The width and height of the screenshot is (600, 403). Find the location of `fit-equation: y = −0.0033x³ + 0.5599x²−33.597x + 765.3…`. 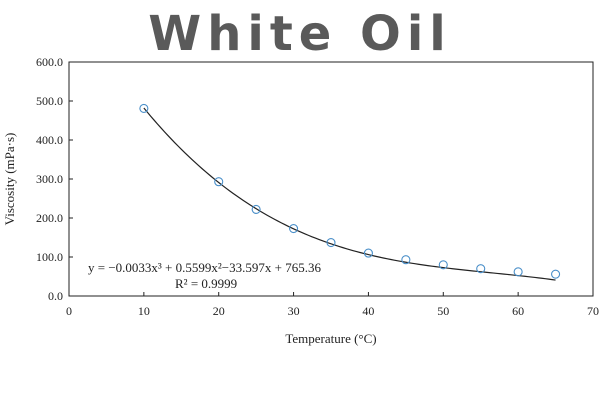

fit-equation: y = −0.0033x³ + 0.5599x²−33.597x + 765.3… is located at coordinates (204, 267).